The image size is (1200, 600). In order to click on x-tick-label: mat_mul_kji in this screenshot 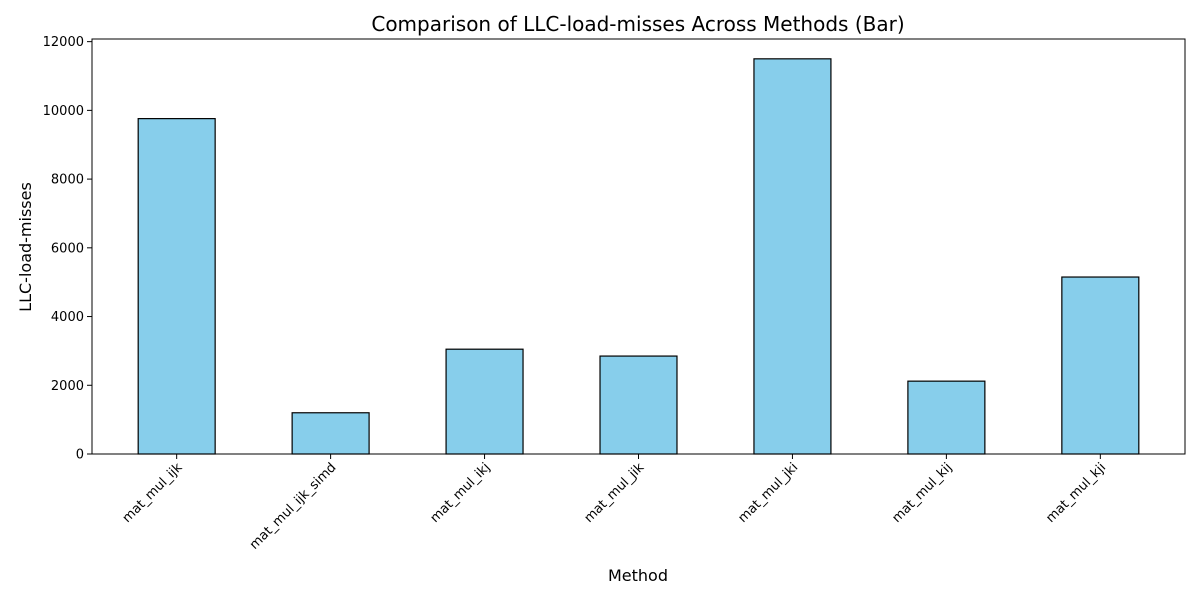, I will do `click(1076, 493)`.